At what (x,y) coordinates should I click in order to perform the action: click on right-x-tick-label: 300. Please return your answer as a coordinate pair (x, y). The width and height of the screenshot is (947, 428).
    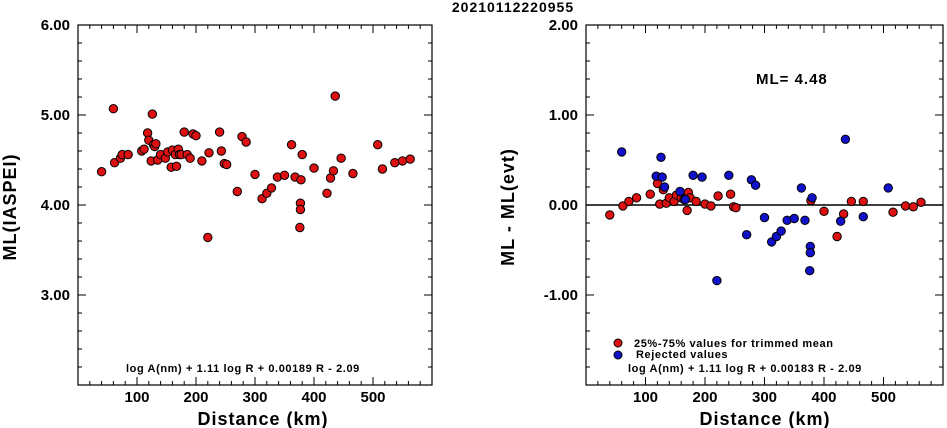
    Looking at the image, I should click on (764, 397).